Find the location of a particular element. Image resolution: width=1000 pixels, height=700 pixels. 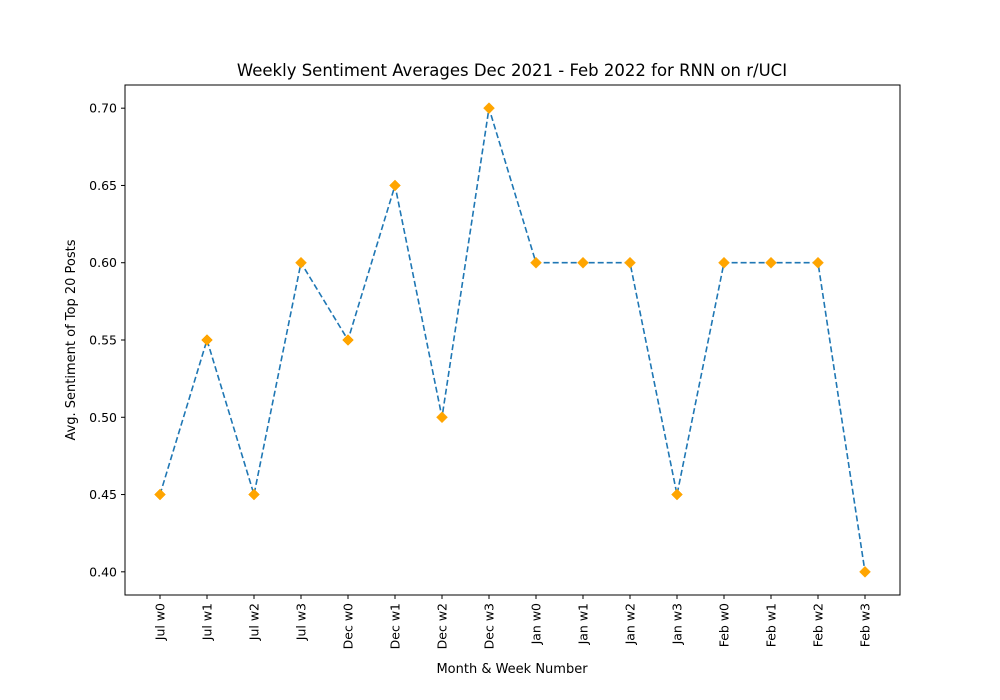

y-tick-label: 0.65 is located at coordinates (103, 185).